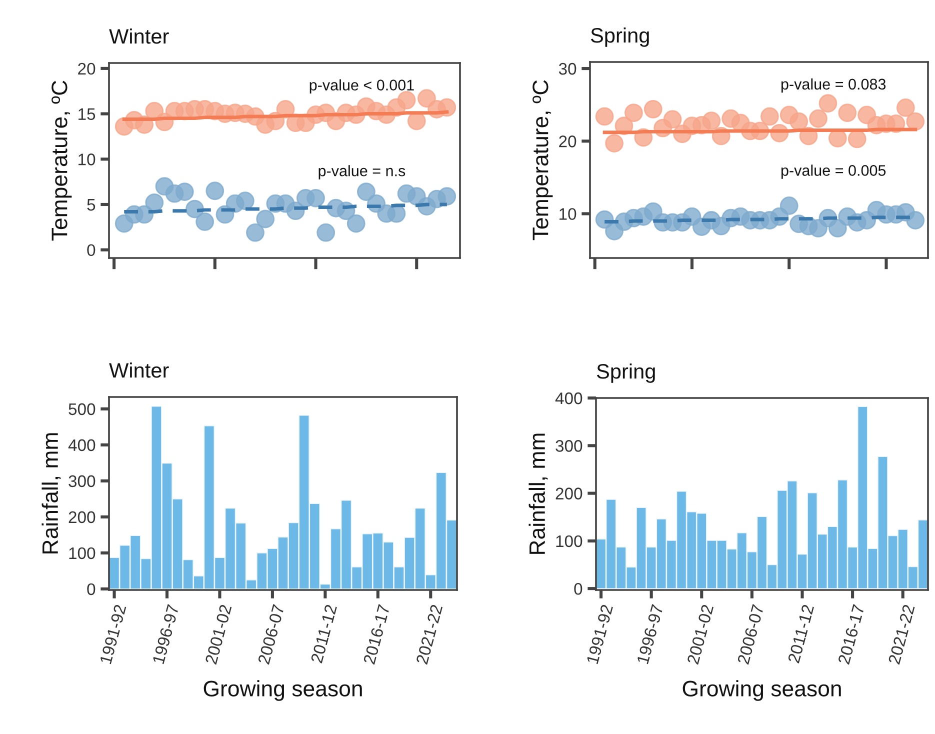  I want to click on y-tick-label: 5, so click(91, 205).